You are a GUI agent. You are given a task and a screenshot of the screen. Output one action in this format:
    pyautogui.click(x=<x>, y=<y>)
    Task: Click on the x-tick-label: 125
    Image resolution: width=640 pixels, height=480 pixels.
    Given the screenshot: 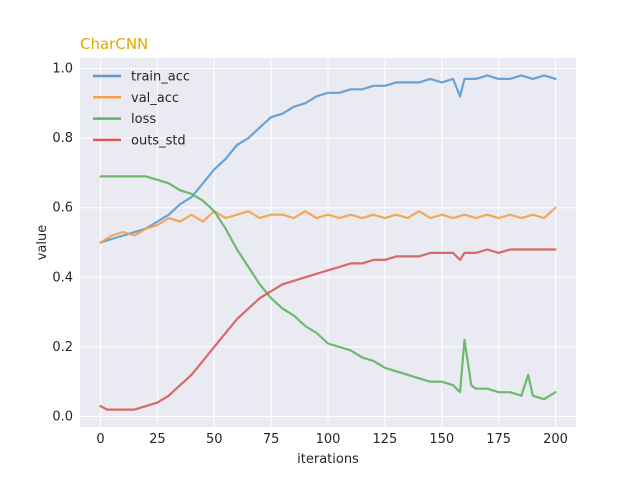 What is the action you would take?
    pyautogui.click(x=384, y=439)
    